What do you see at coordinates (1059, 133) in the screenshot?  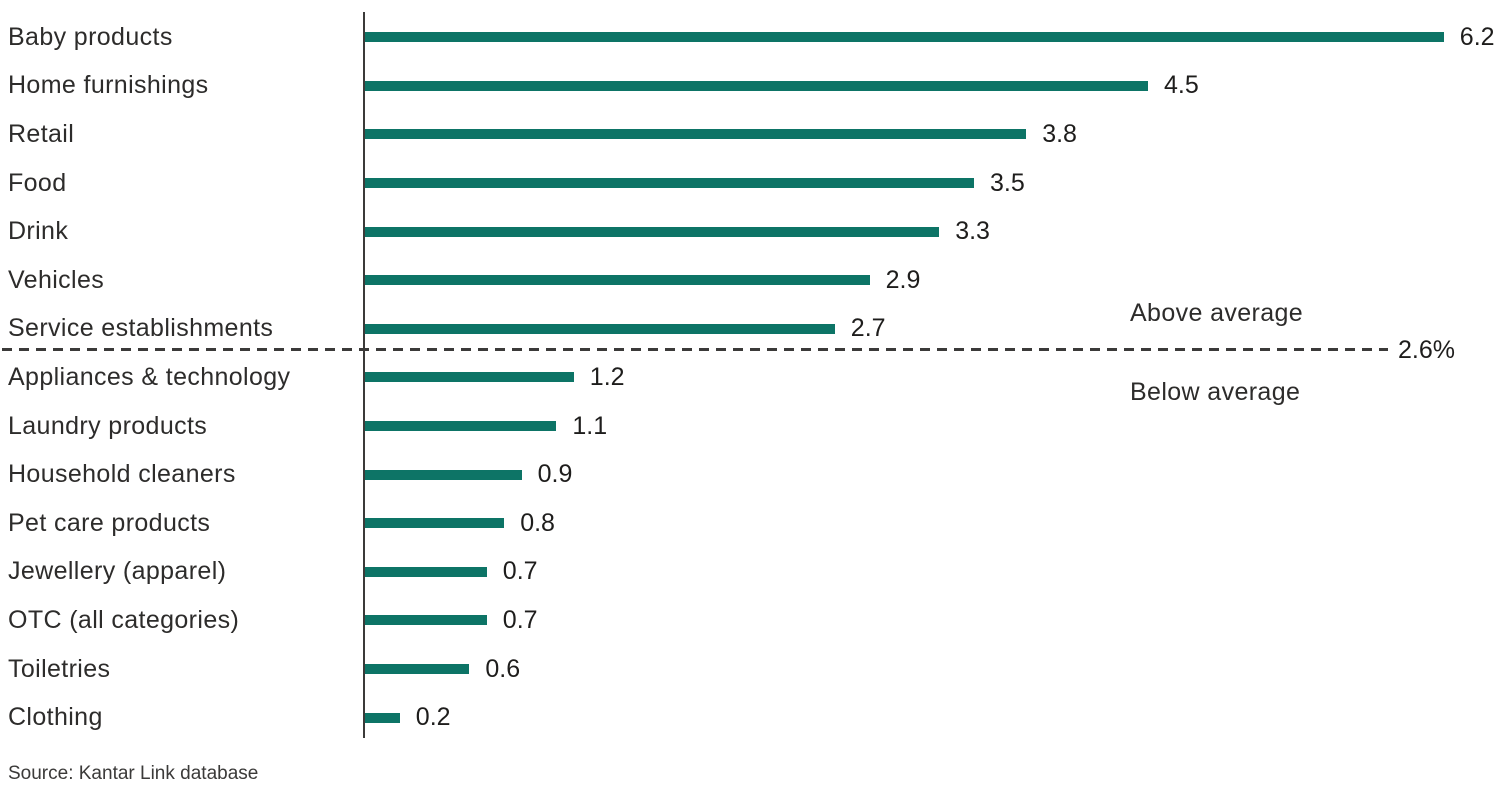 I see `value-label: 3.8` at bounding box center [1059, 133].